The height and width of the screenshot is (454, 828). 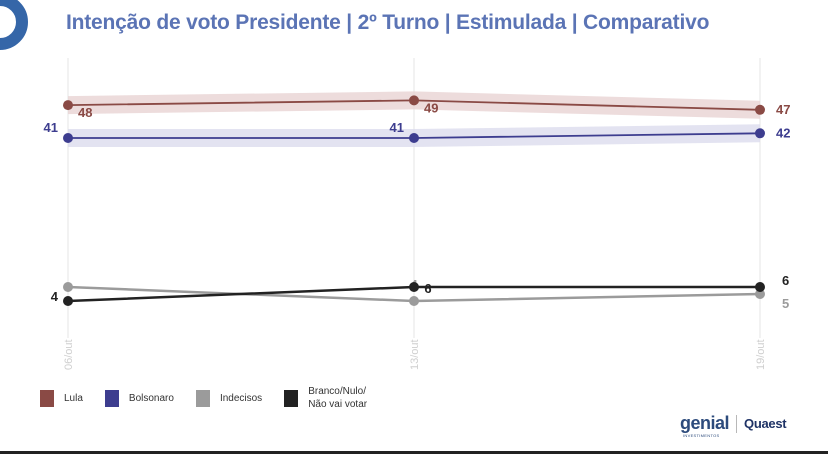 I want to click on data-label-series-3-1: 6, so click(x=427, y=288).